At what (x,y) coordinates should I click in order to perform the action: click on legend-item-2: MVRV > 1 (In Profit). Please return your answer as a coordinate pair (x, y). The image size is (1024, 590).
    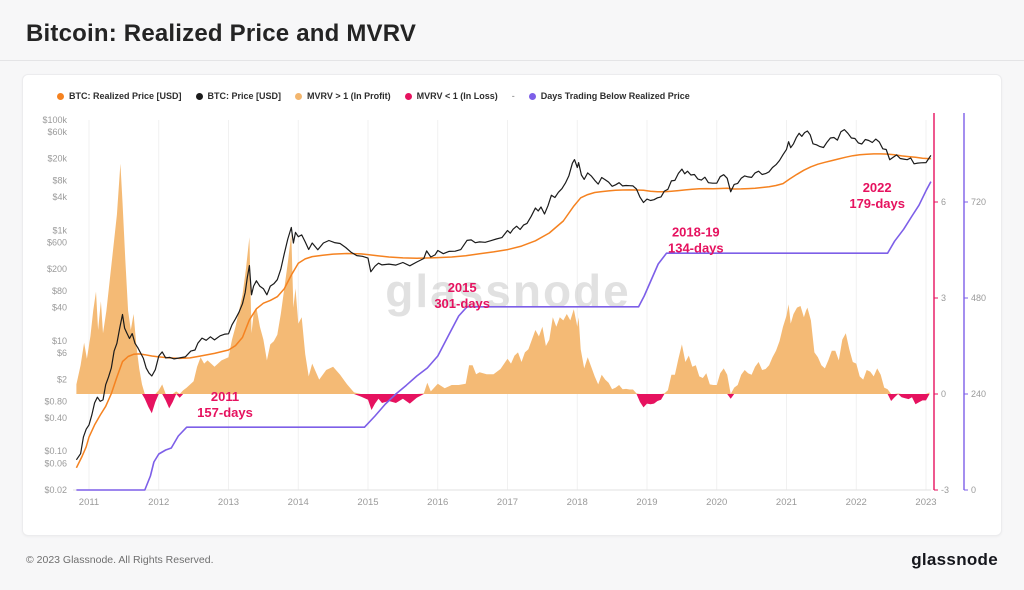
    Looking at the image, I should click on (343, 96).